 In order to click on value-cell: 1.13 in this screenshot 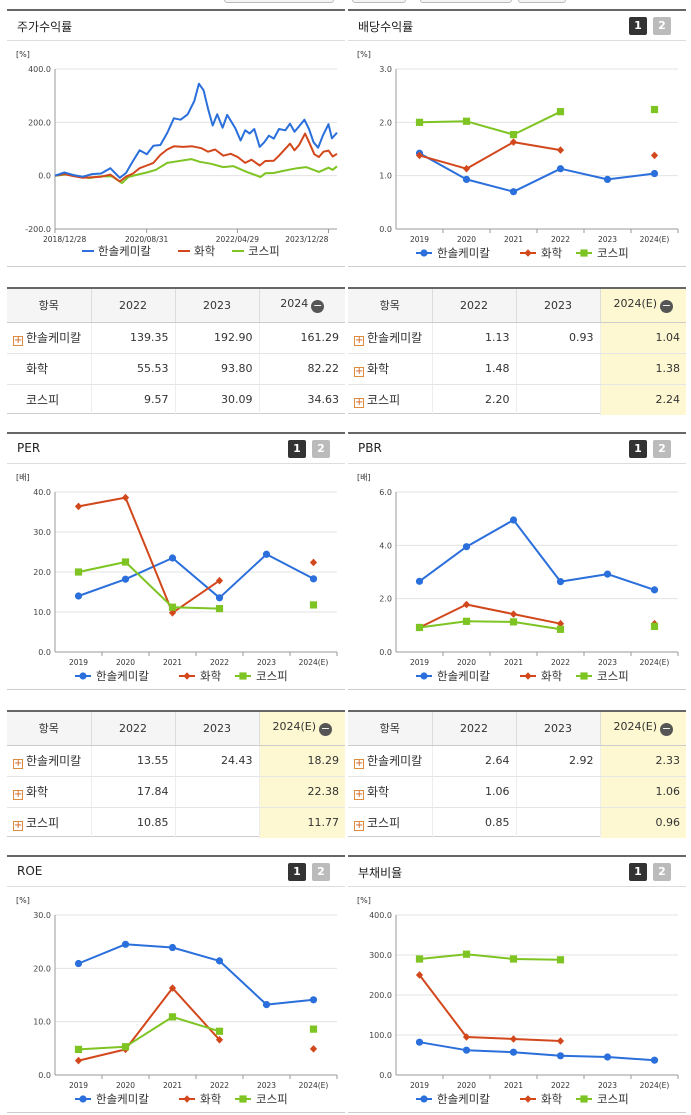, I will do `click(474, 338)`.